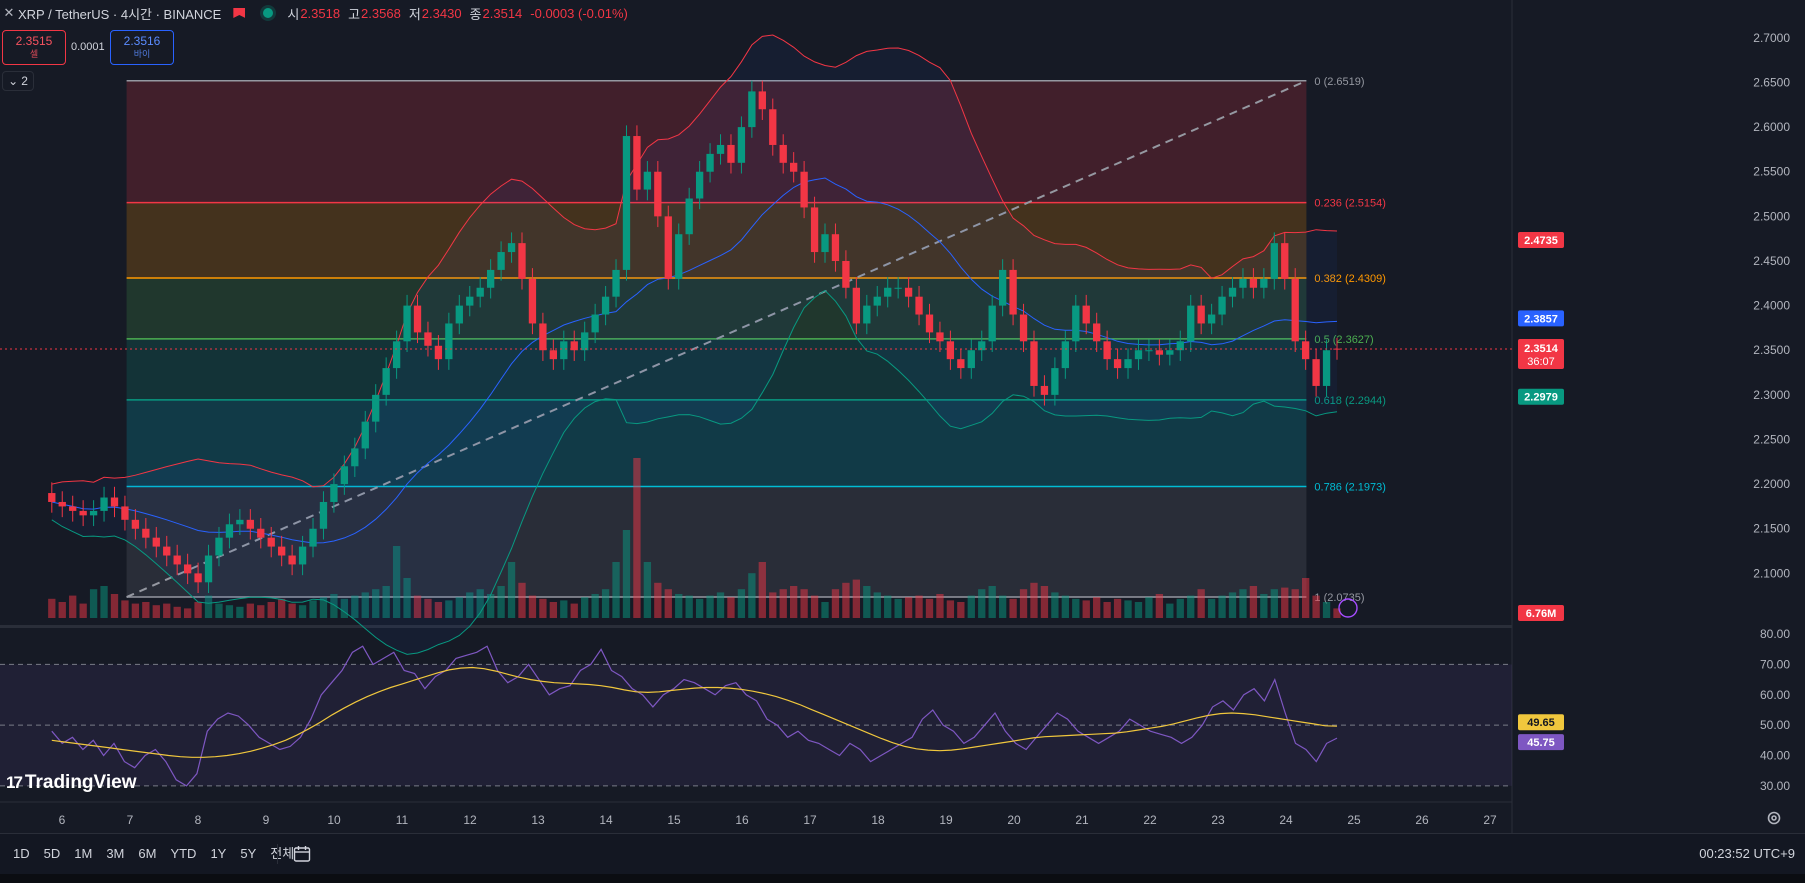 The image size is (1805, 883). Describe the element at coordinates (1771, 395) in the screenshot. I see `price-axis-tick: 2.3000` at that location.